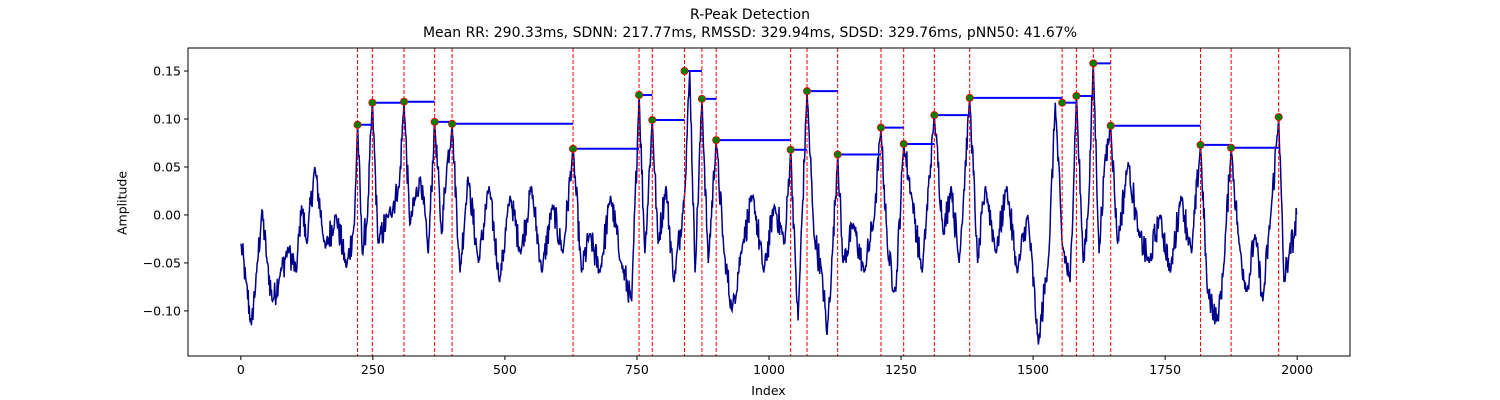  What do you see at coordinates (162, 262) in the screenshot?
I see `y-tick-label-1: −0.05` at bounding box center [162, 262].